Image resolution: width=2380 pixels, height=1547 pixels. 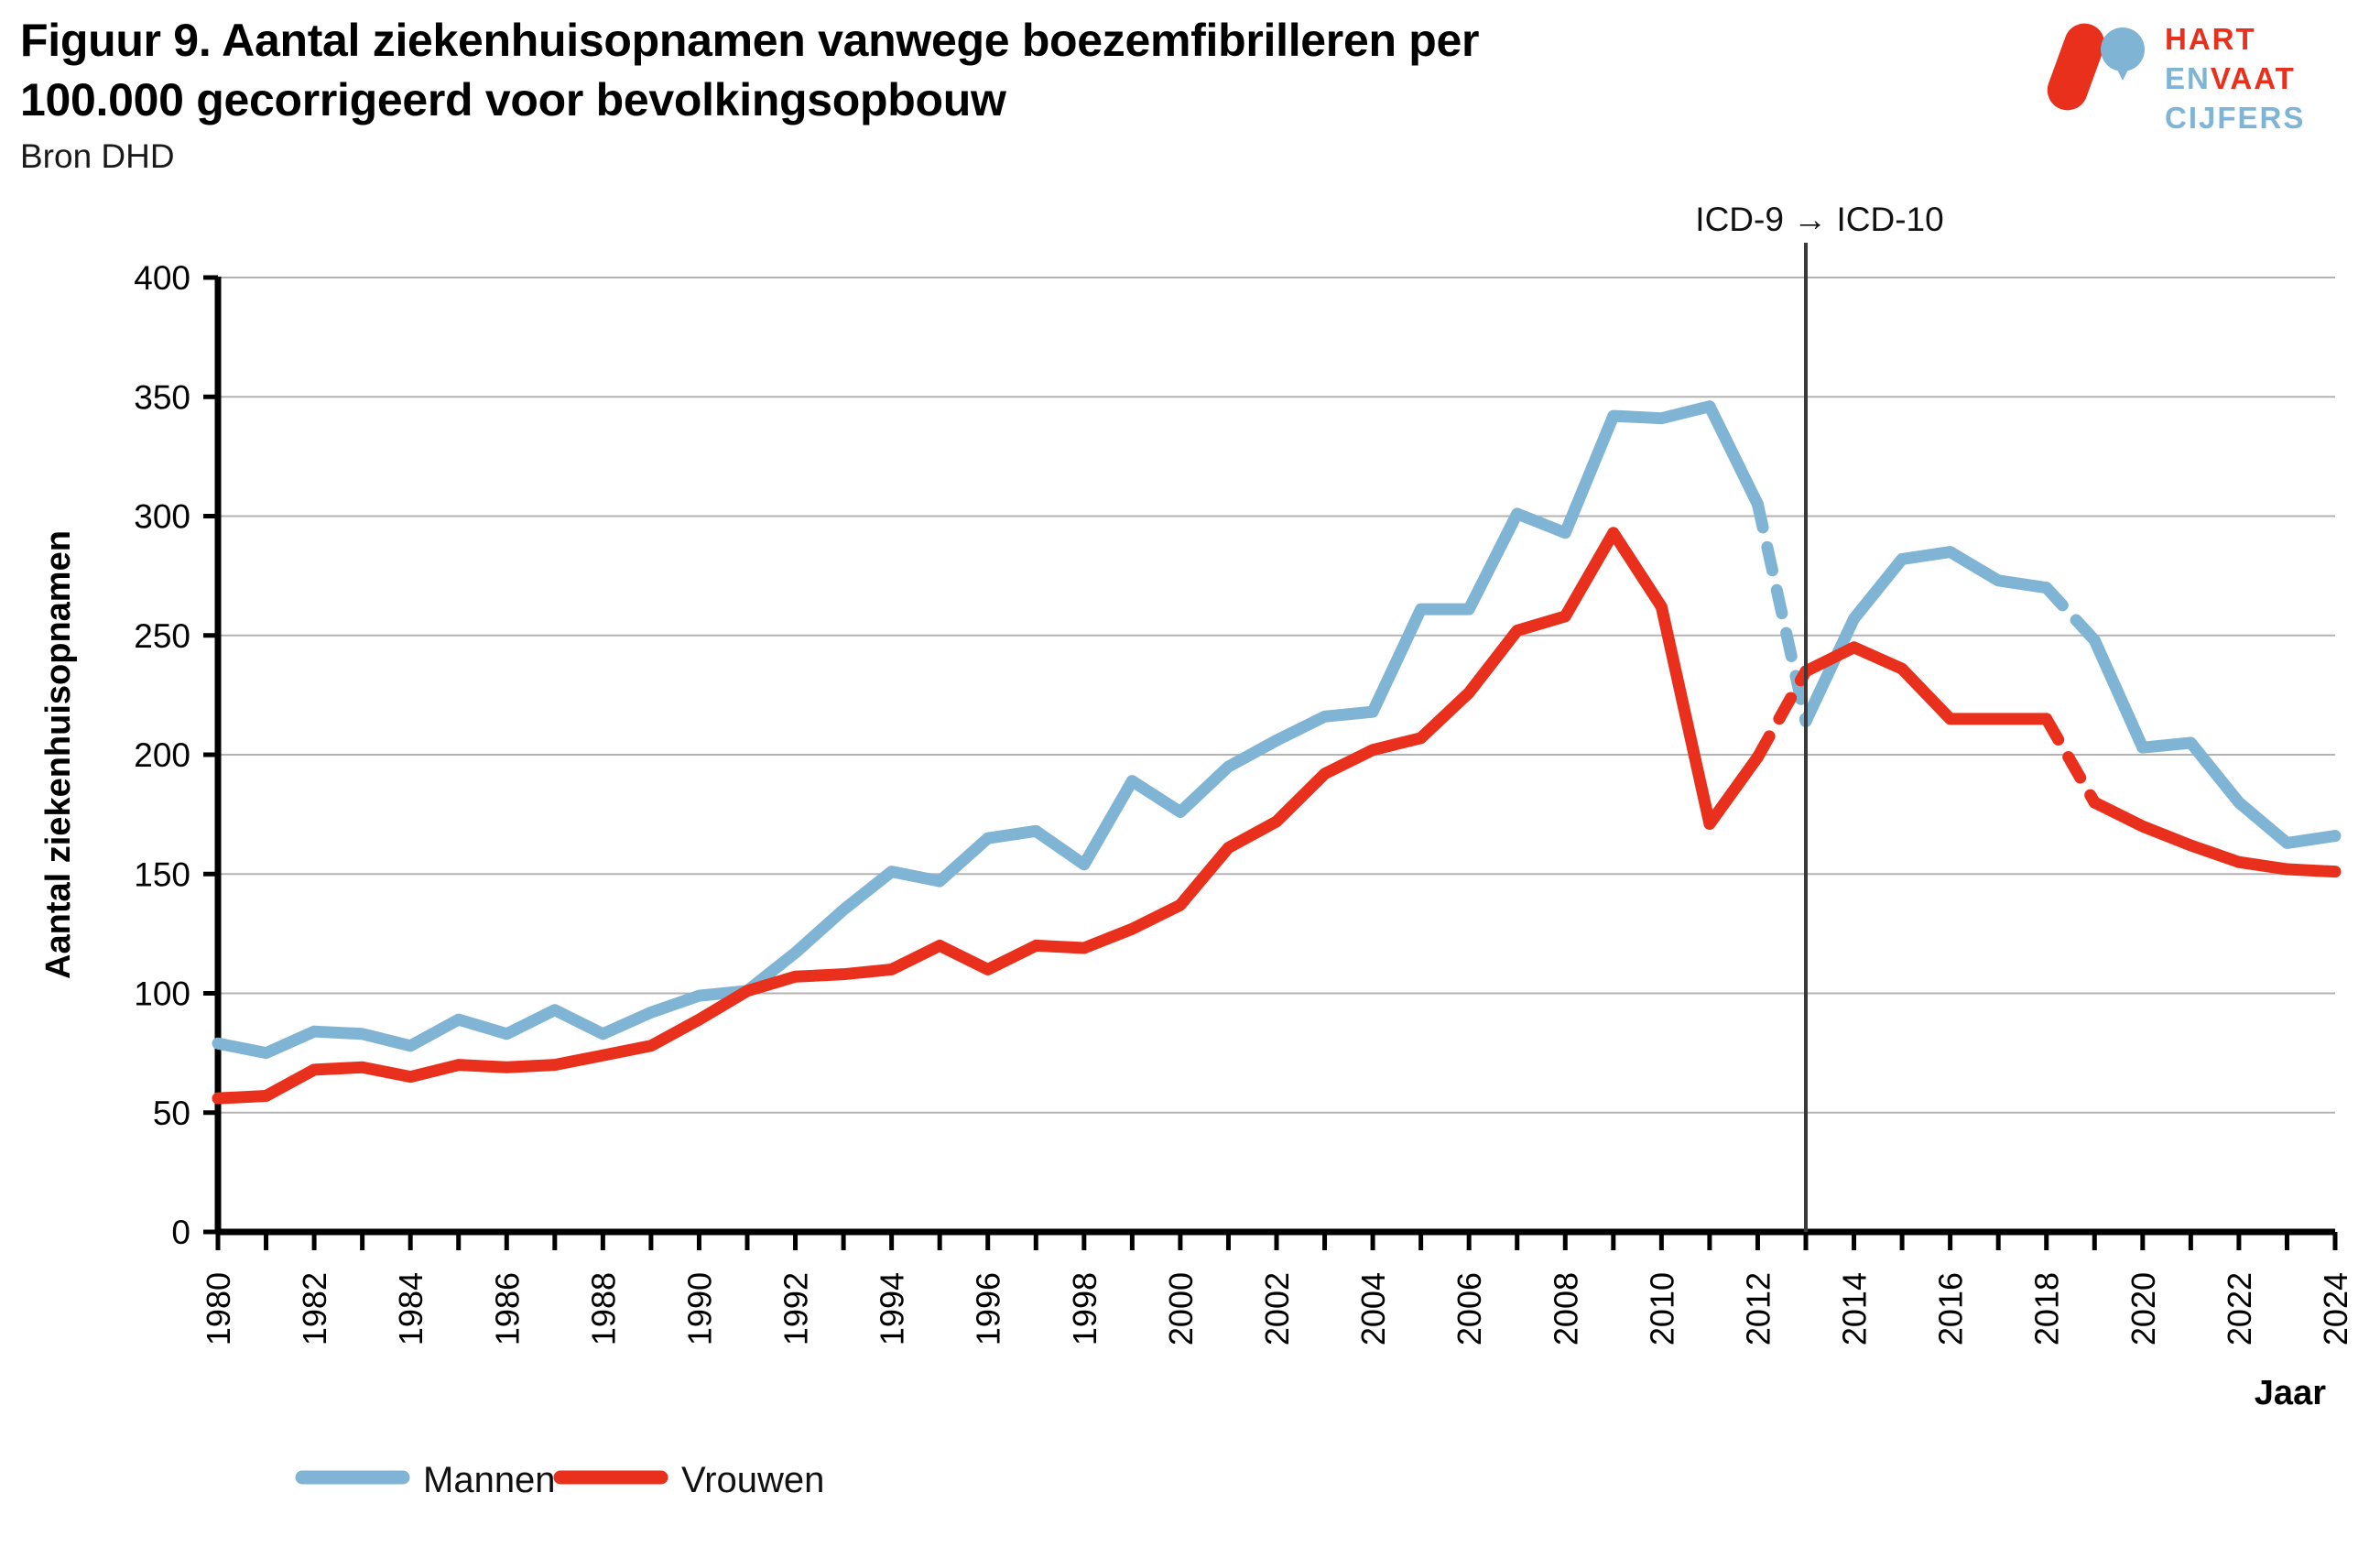 What do you see at coordinates (162, 994) in the screenshot?
I see `y-tick-label: 100` at bounding box center [162, 994].